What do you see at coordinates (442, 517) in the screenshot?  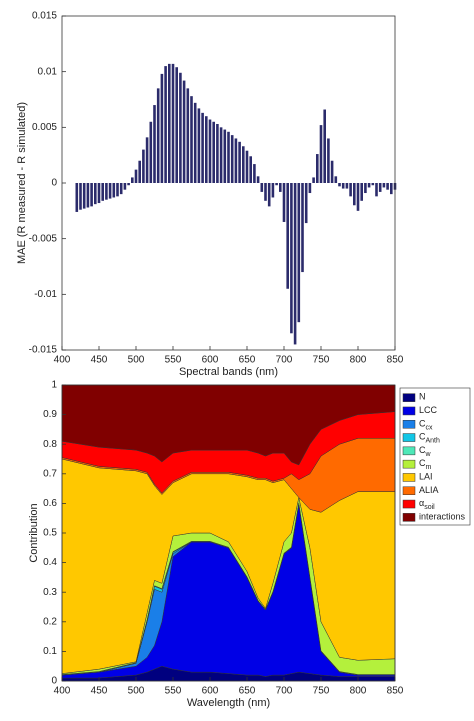 I see `legend-label: interactions` at bounding box center [442, 517].